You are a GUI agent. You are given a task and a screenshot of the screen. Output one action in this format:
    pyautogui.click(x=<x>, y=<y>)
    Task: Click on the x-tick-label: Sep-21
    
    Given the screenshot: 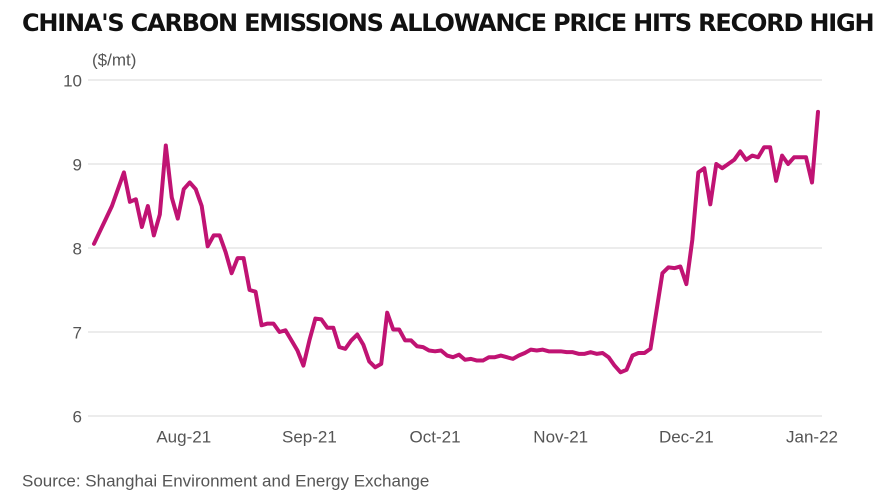 What is the action you would take?
    pyautogui.click(x=309, y=436)
    